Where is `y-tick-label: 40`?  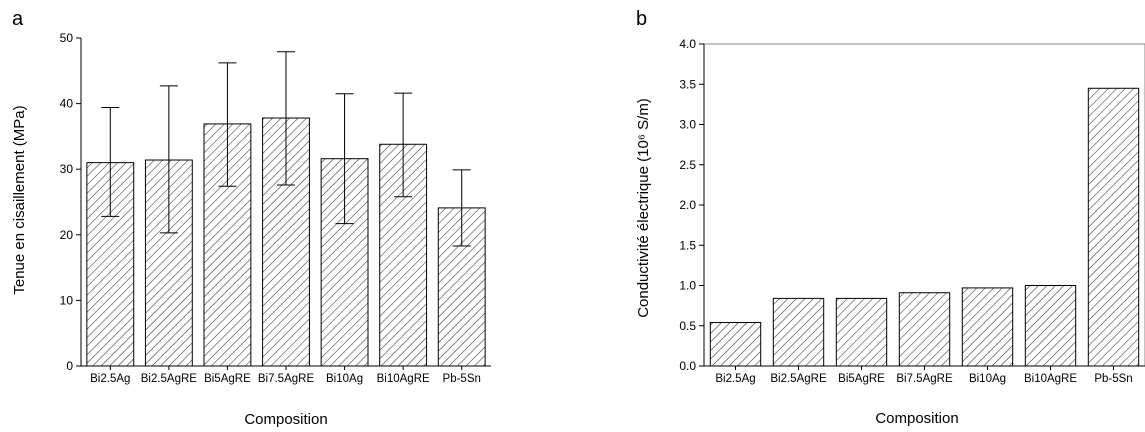
y-tick-label: 40 is located at coordinates (67, 104).